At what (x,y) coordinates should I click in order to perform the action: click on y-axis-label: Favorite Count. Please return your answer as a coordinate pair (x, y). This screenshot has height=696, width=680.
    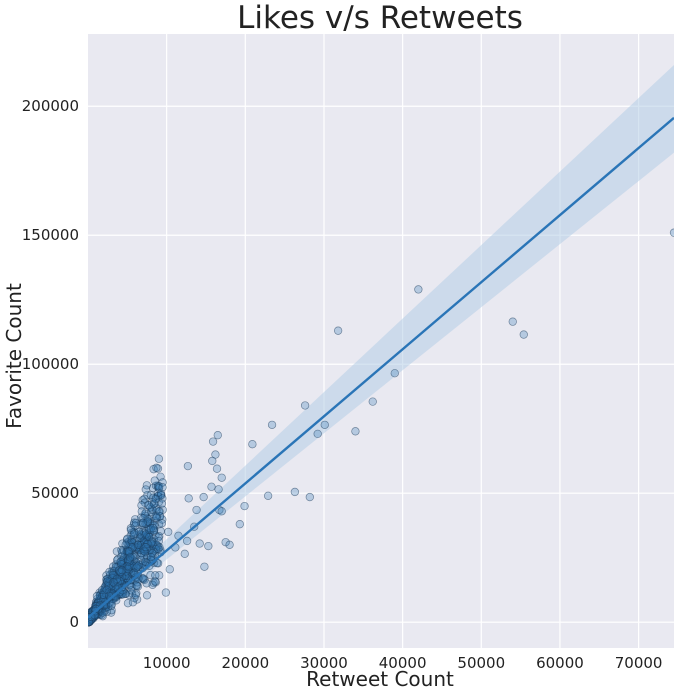
    Looking at the image, I should click on (14, 356).